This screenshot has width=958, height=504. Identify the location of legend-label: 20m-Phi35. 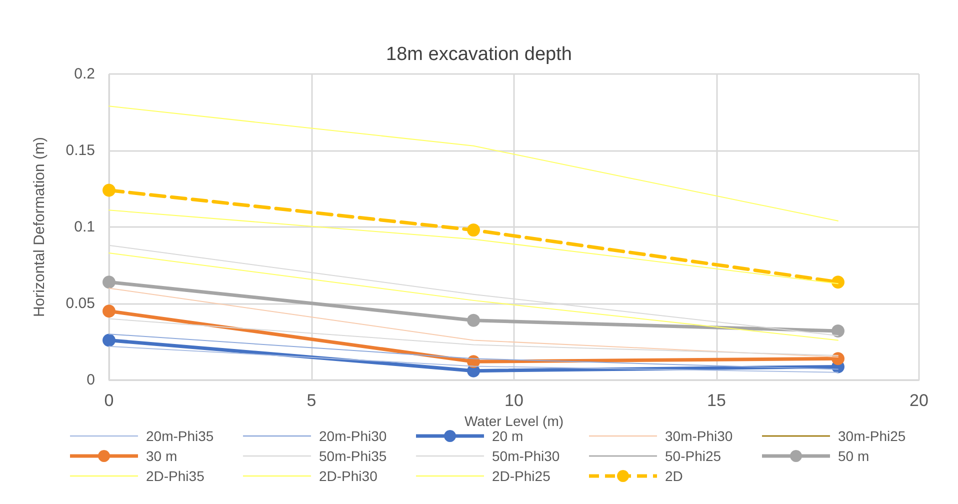
(180, 436).